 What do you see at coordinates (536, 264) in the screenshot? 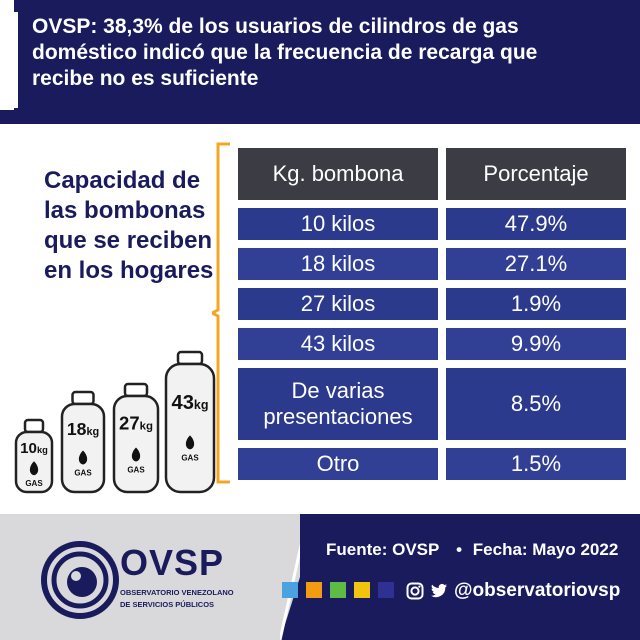
I see `cell-percentage: 27.1%` at bounding box center [536, 264].